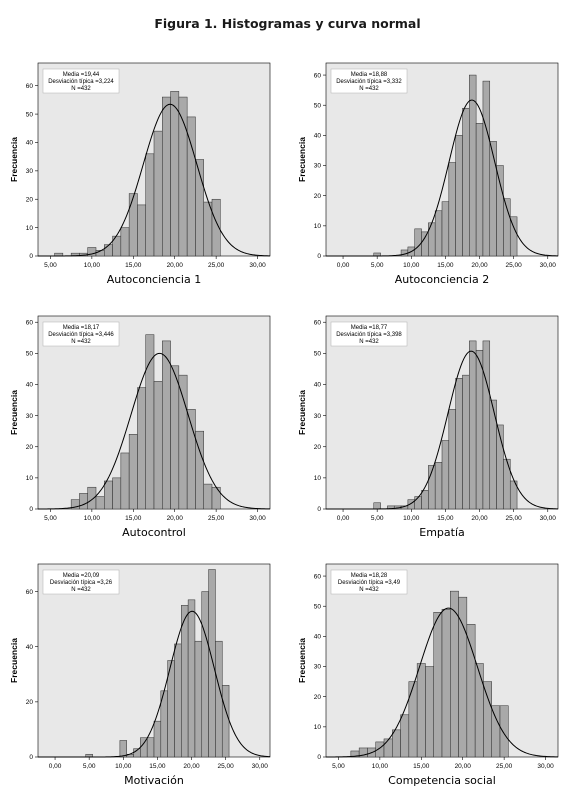 This screenshot has height=801, width=575. I want to click on stats-line: Desviación típica =3,398, so click(369, 335).